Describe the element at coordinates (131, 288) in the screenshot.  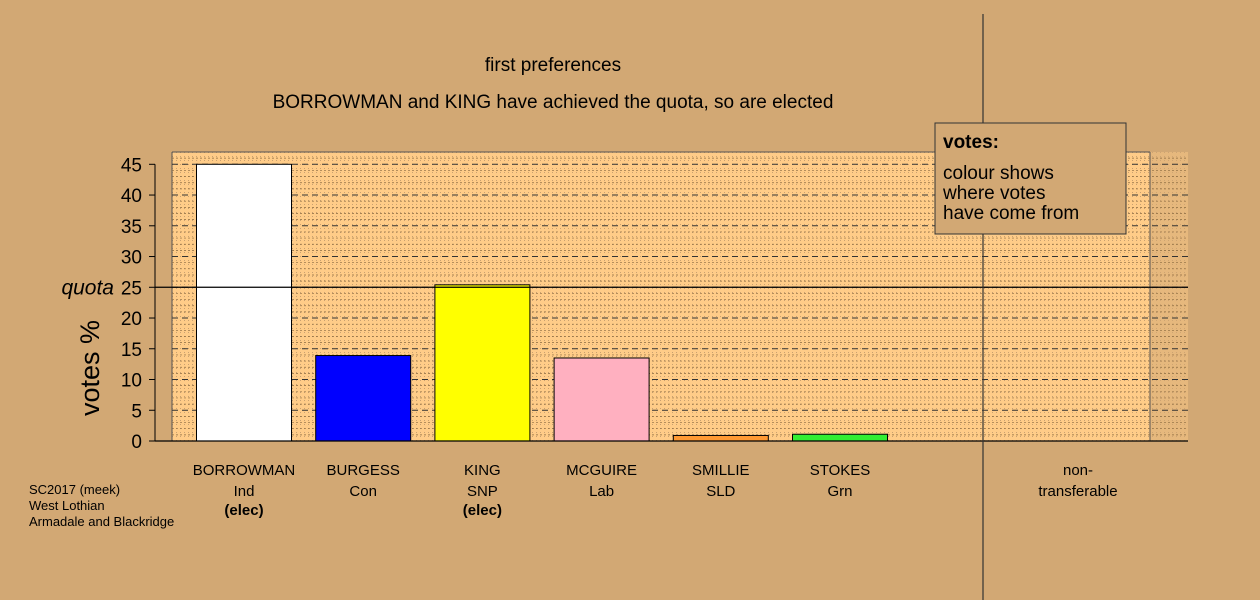
I see `y-tick-label: 25` at that location.